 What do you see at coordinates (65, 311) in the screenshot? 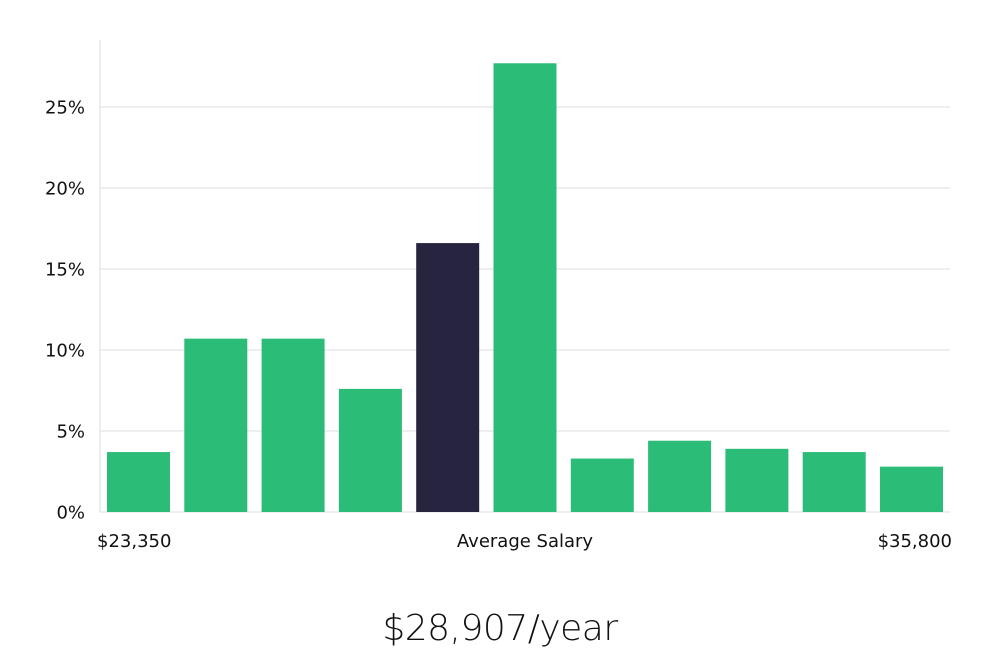
I see `y-axis-ticks: 0% 5% 10% 15% 20% 25%` at bounding box center [65, 311].